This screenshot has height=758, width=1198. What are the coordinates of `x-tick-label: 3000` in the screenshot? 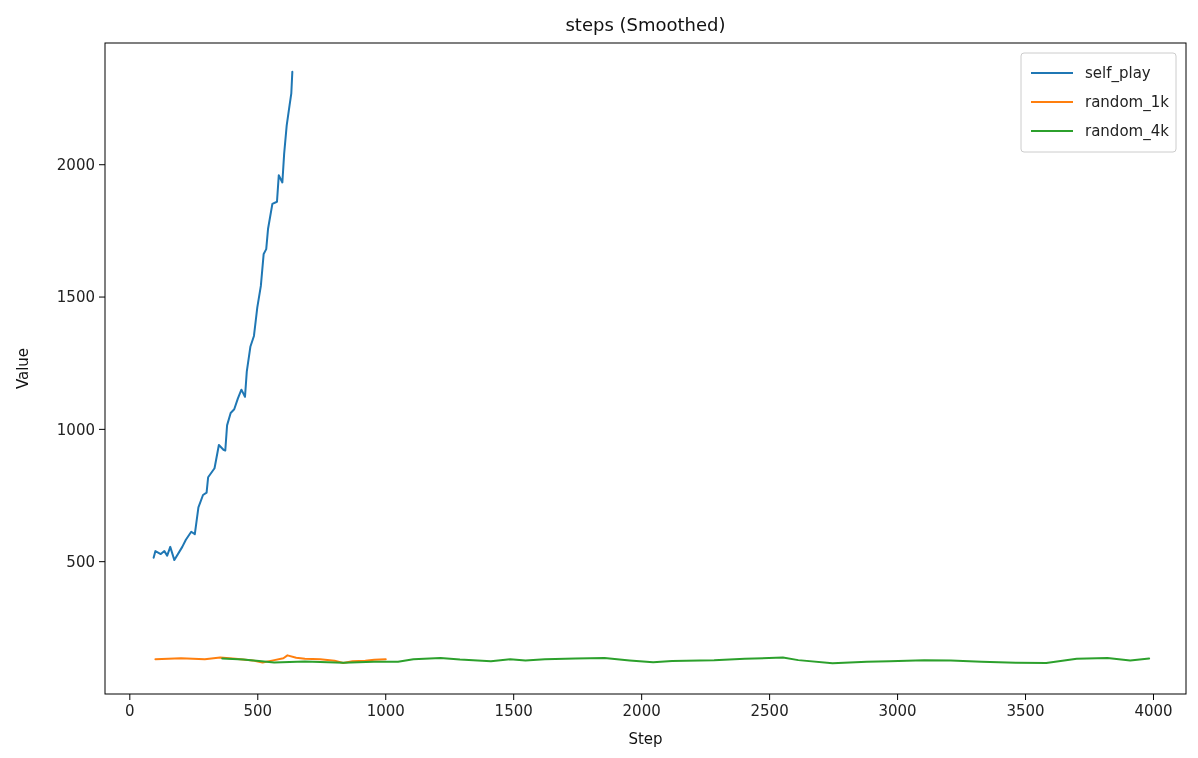 It's located at (897, 711).